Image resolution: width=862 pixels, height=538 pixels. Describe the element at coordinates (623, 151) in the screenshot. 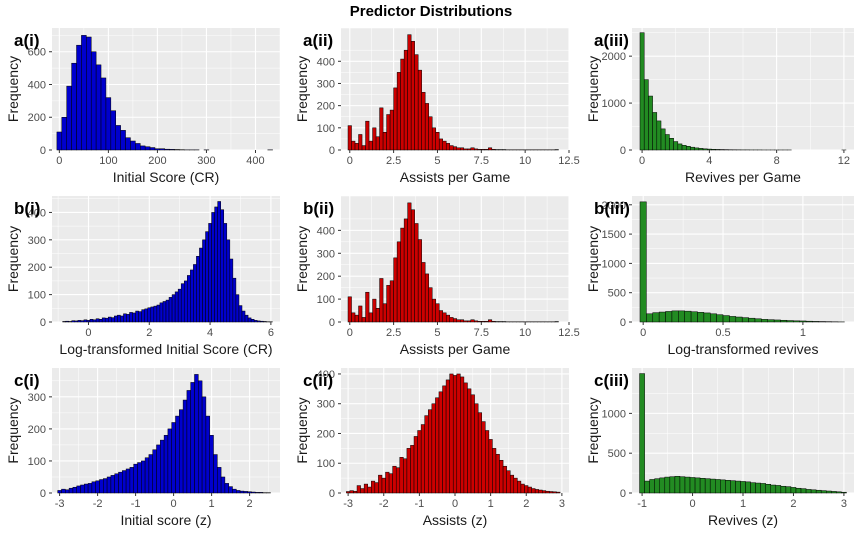

I see `y-tick-label: 0` at that location.